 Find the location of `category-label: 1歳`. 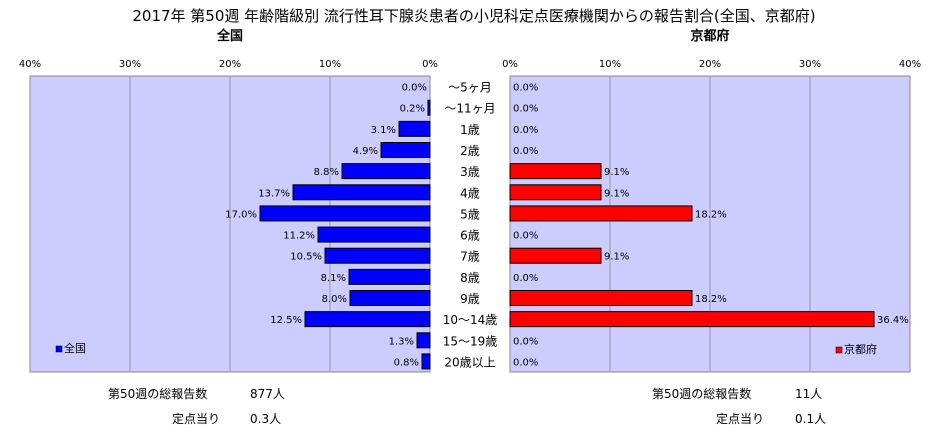

category-label: 1歳 is located at coordinates (470, 130).